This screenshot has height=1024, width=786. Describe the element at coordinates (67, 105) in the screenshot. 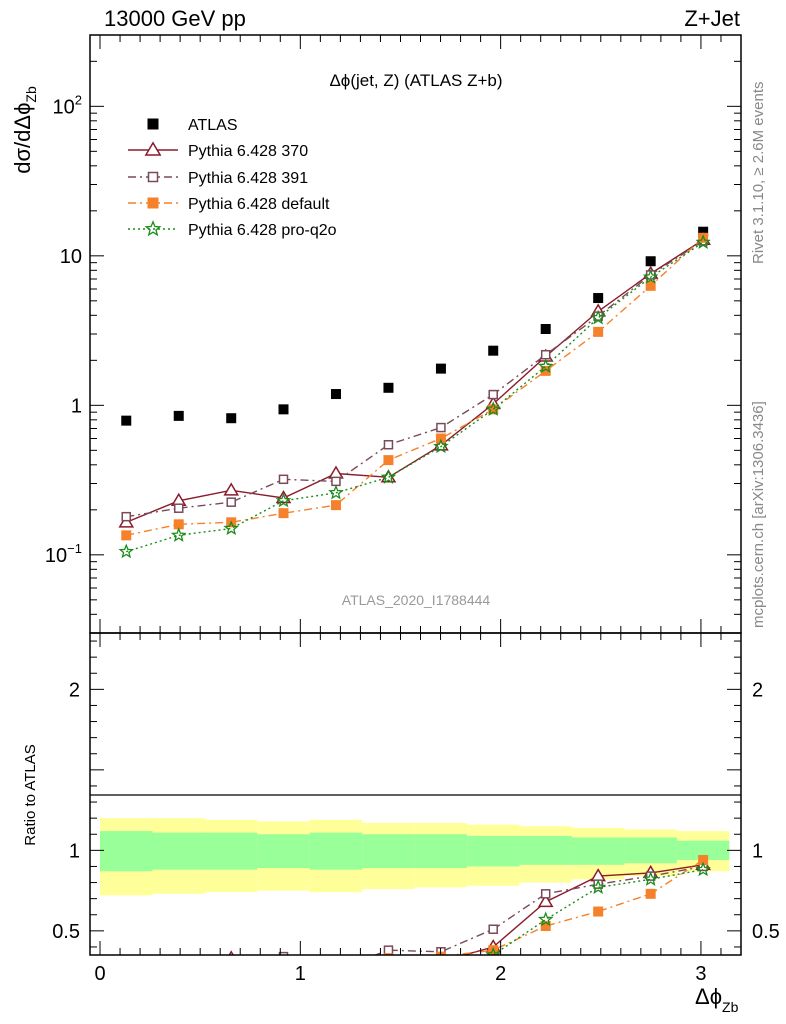

I see `y-tick-label: 102` at that location.